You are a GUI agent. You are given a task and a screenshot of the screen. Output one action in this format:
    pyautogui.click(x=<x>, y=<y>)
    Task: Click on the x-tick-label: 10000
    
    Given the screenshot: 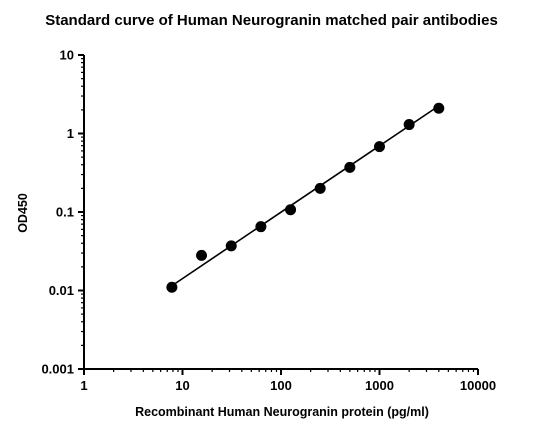 What is the action you would take?
    pyautogui.click(x=478, y=385)
    